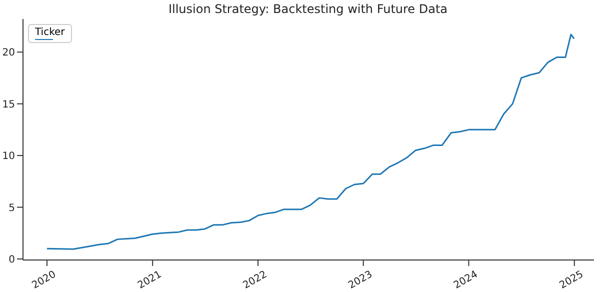  I want to click on y-tick-label: 10, so click(8, 156).